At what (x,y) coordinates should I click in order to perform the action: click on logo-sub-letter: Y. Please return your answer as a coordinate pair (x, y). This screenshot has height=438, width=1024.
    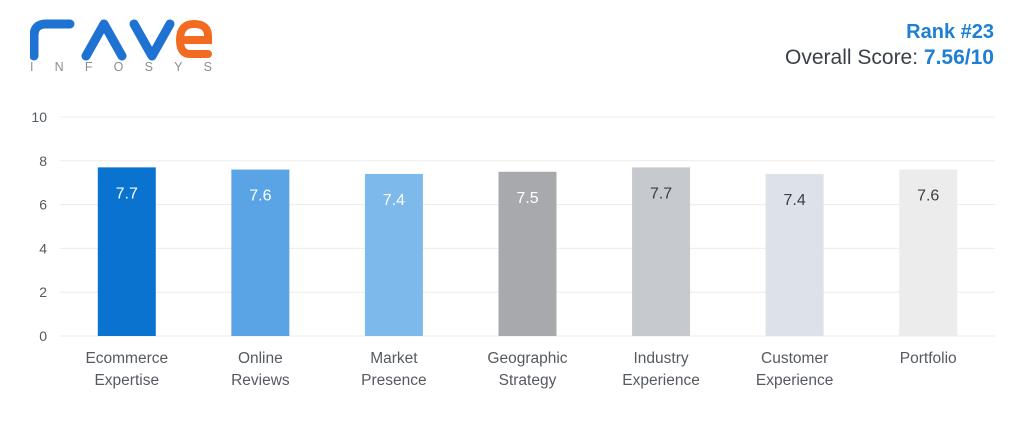
    Looking at the image, I should click on (178, 67).